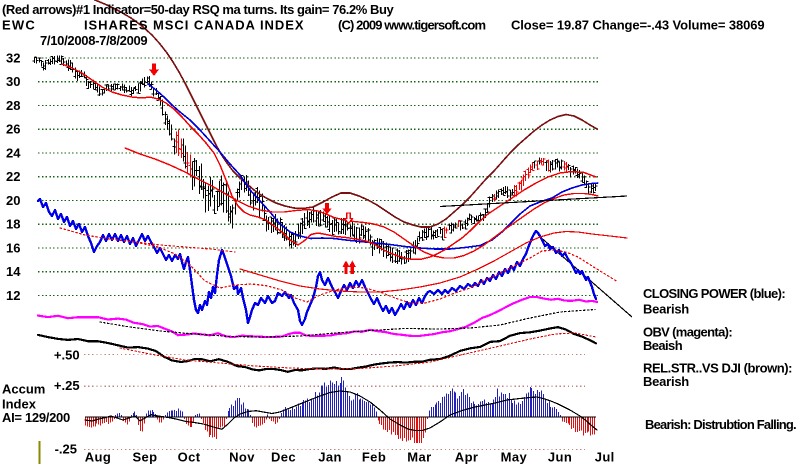 This screenshot has height=464, width=800. I want to click on svg-text: Jan, so click(330, 457).